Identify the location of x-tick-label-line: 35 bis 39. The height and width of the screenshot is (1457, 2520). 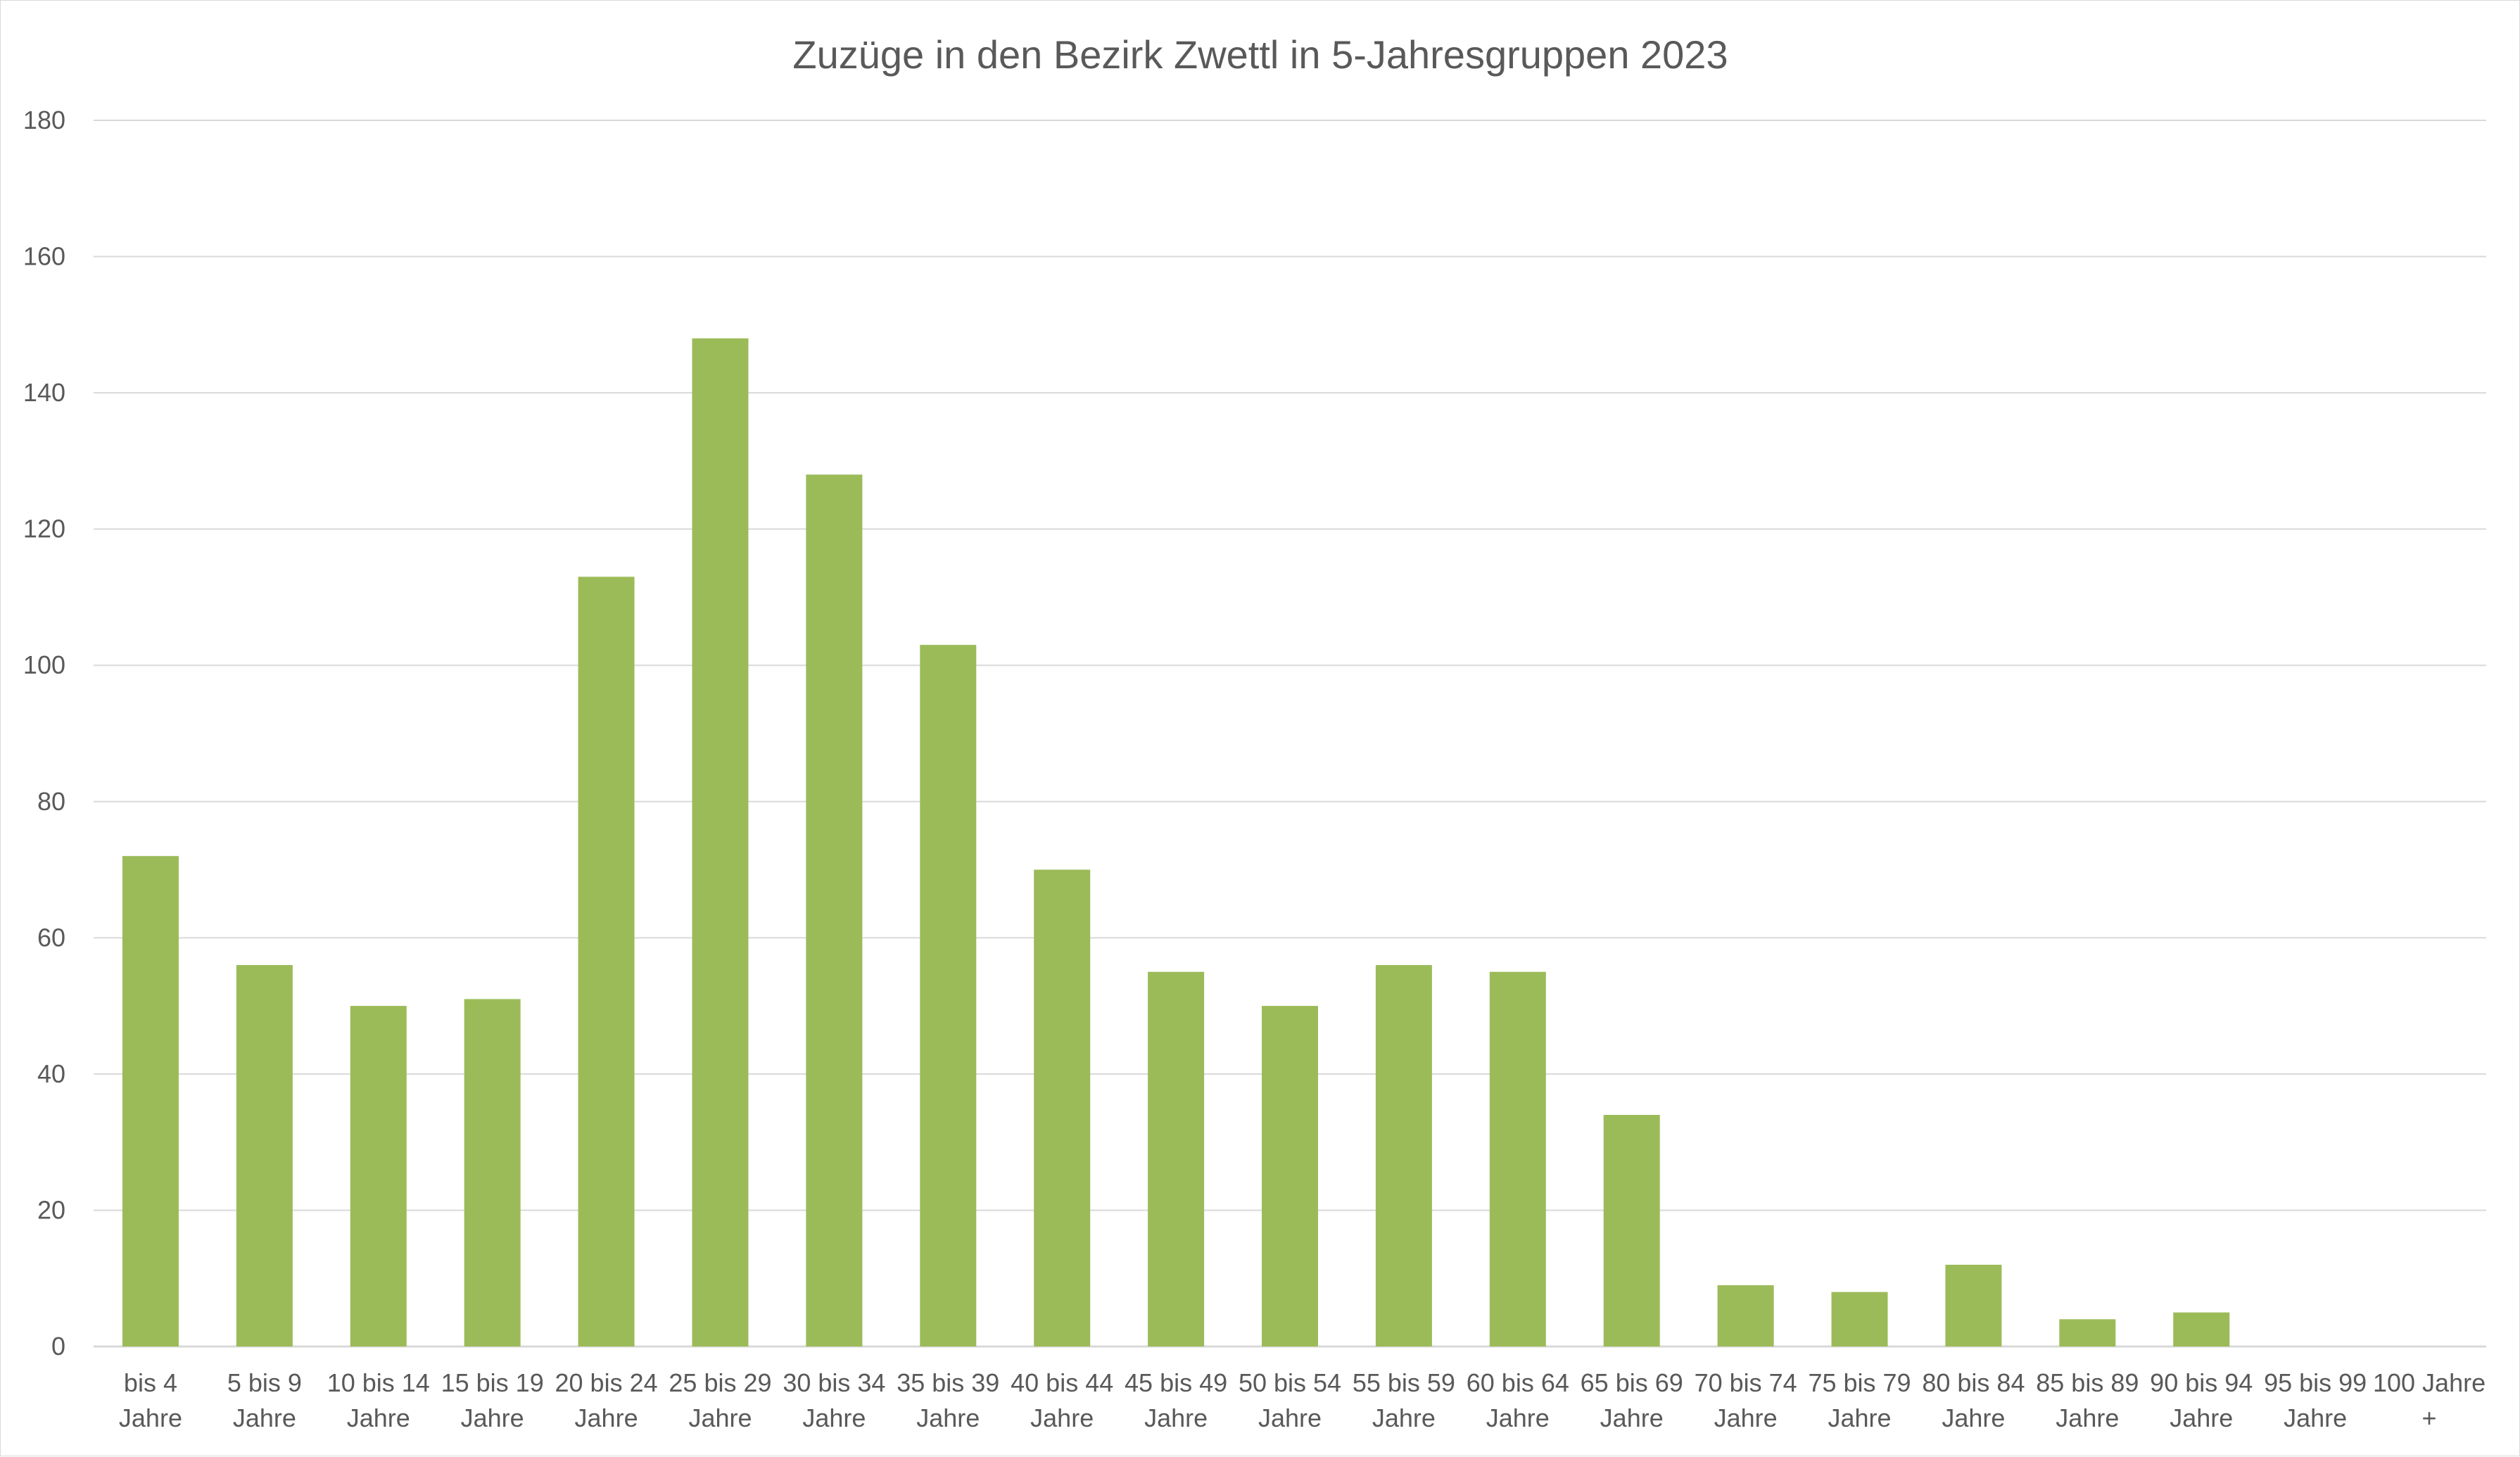
(948, 1382).